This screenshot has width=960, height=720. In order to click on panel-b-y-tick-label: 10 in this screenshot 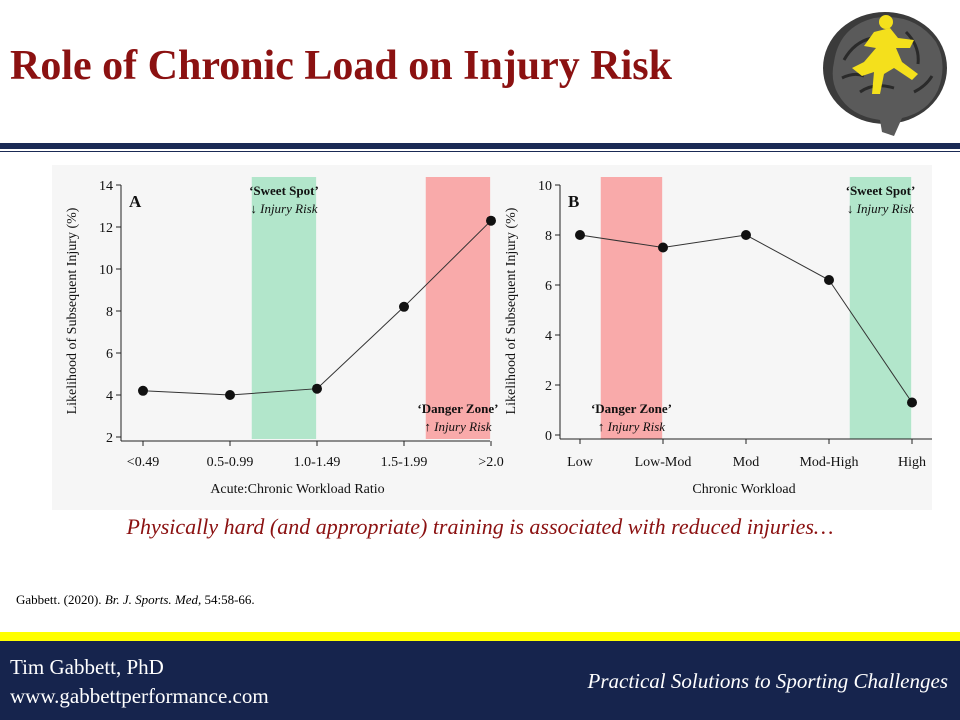, I will do `click(545, 186)`.